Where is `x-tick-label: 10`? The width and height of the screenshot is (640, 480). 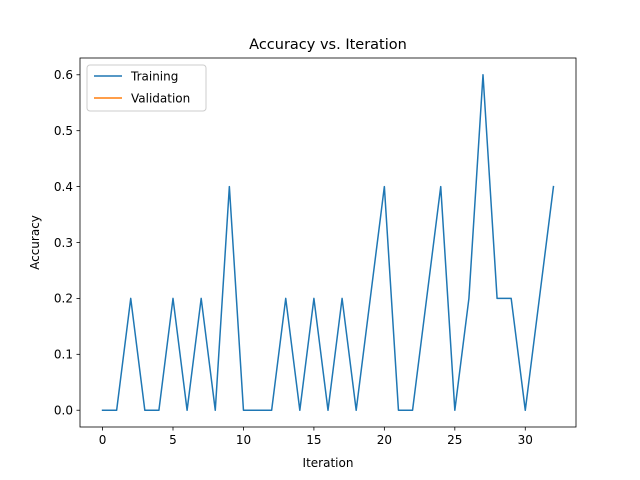 x-tick-label: 10 is located at coordinates (243, 440).